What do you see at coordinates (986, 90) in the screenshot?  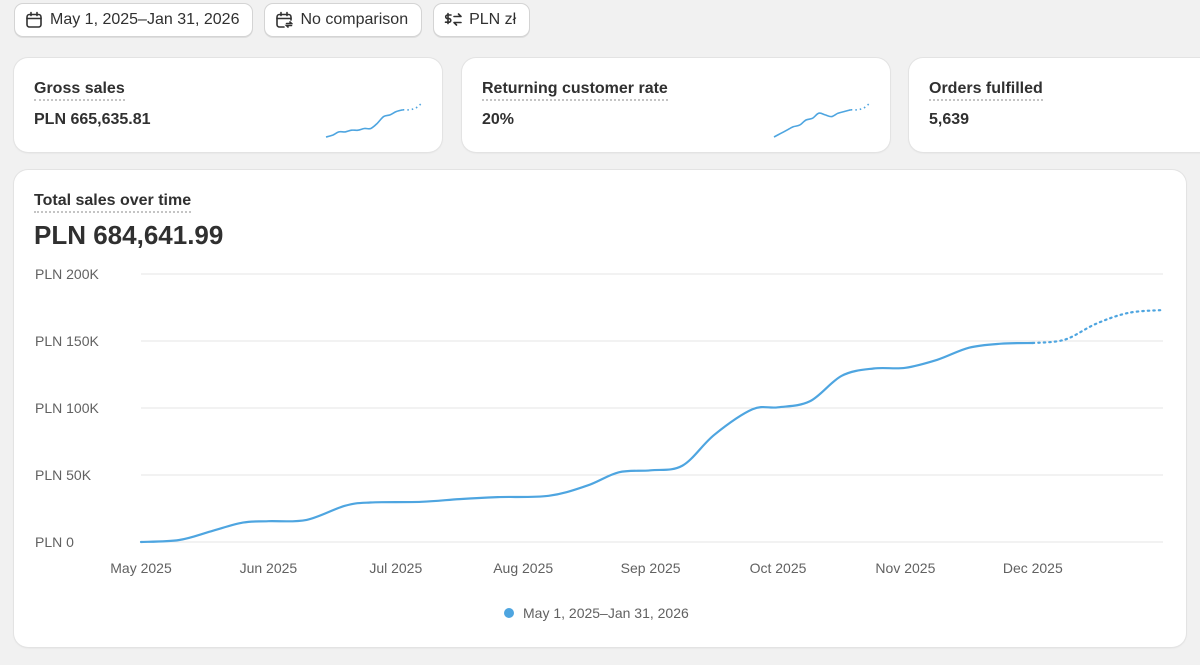 I see `metric-label: Orders fulfilled` at bounding box center [986, 90].